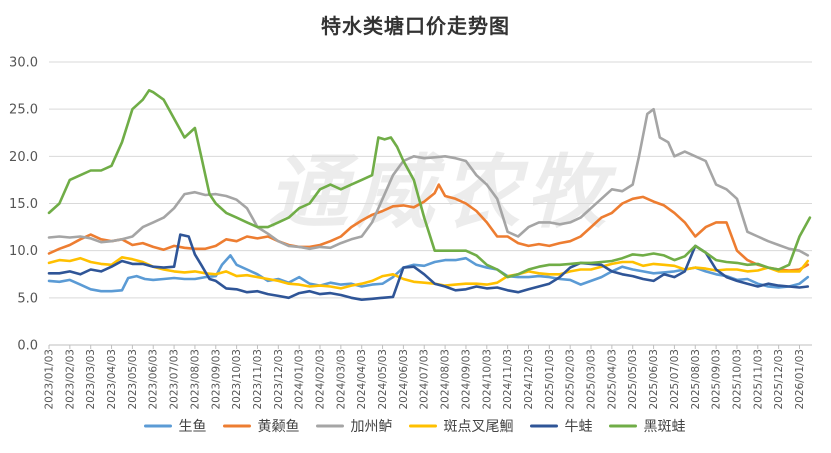 This screenshot has height=453, width=831. What do you see at coordinates (415, 426) in the screenshot?
I see `legend: 生鱼 黄颡鱼 加州鲈 斑点叉尾鮰 牛蛙 黑斑蛙` at bounding box center [415, 426].